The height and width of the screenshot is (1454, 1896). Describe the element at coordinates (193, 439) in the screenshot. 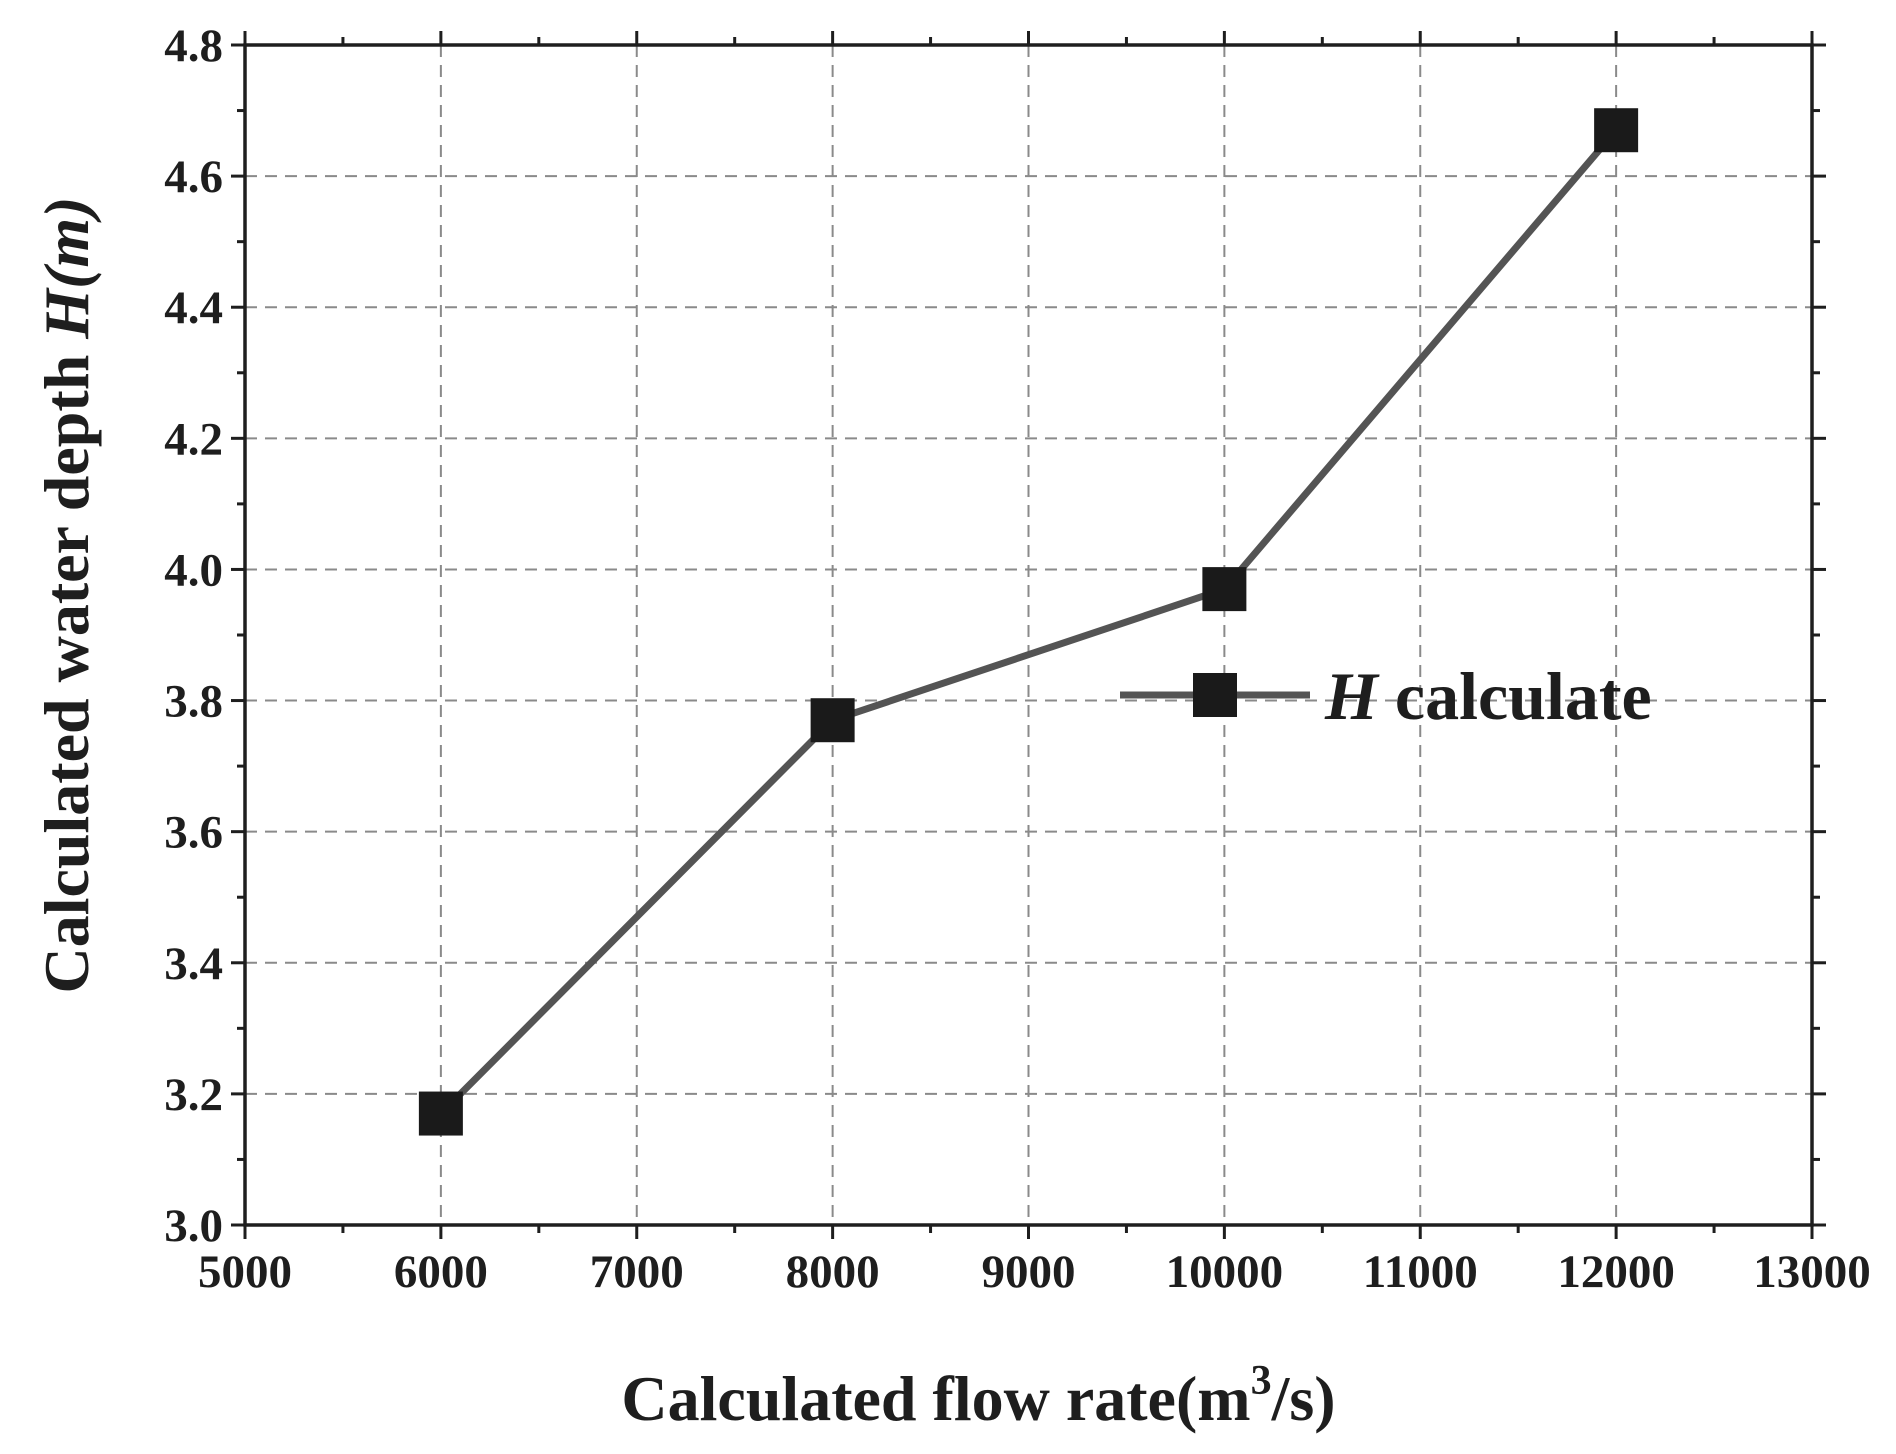

I see `y-tick-label: 4.2` at that location.